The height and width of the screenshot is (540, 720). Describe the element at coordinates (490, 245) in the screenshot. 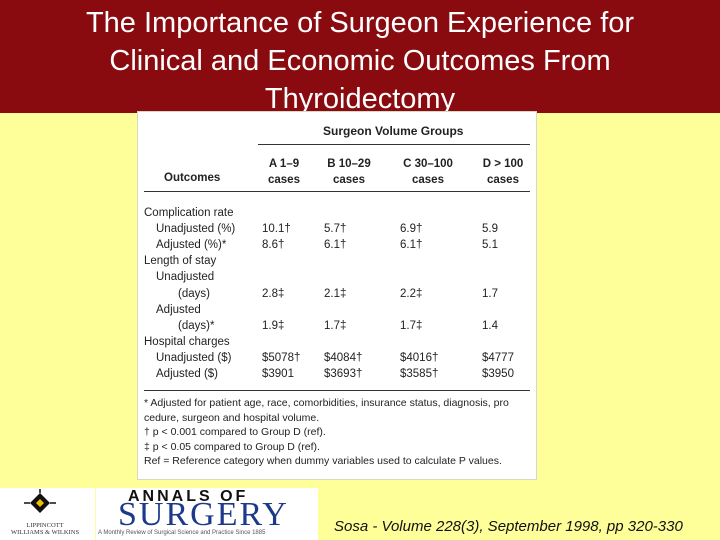

I see `cell-value: 5.1` at that location.